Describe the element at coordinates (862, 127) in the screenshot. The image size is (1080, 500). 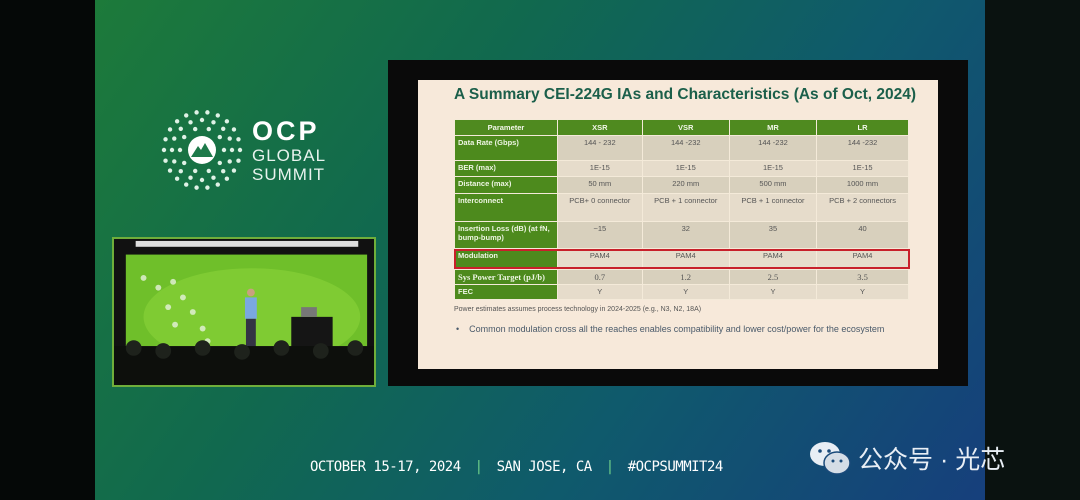
I see `column-header: LR` at that location.